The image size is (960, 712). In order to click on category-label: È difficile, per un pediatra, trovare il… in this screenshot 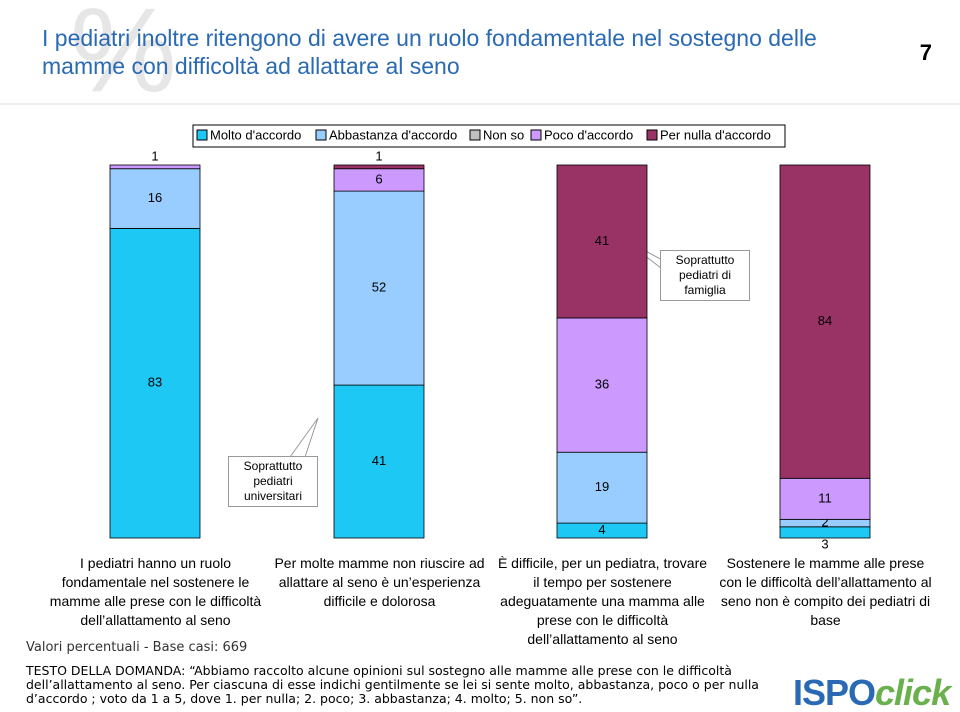, I will do `click(602, 601)`.